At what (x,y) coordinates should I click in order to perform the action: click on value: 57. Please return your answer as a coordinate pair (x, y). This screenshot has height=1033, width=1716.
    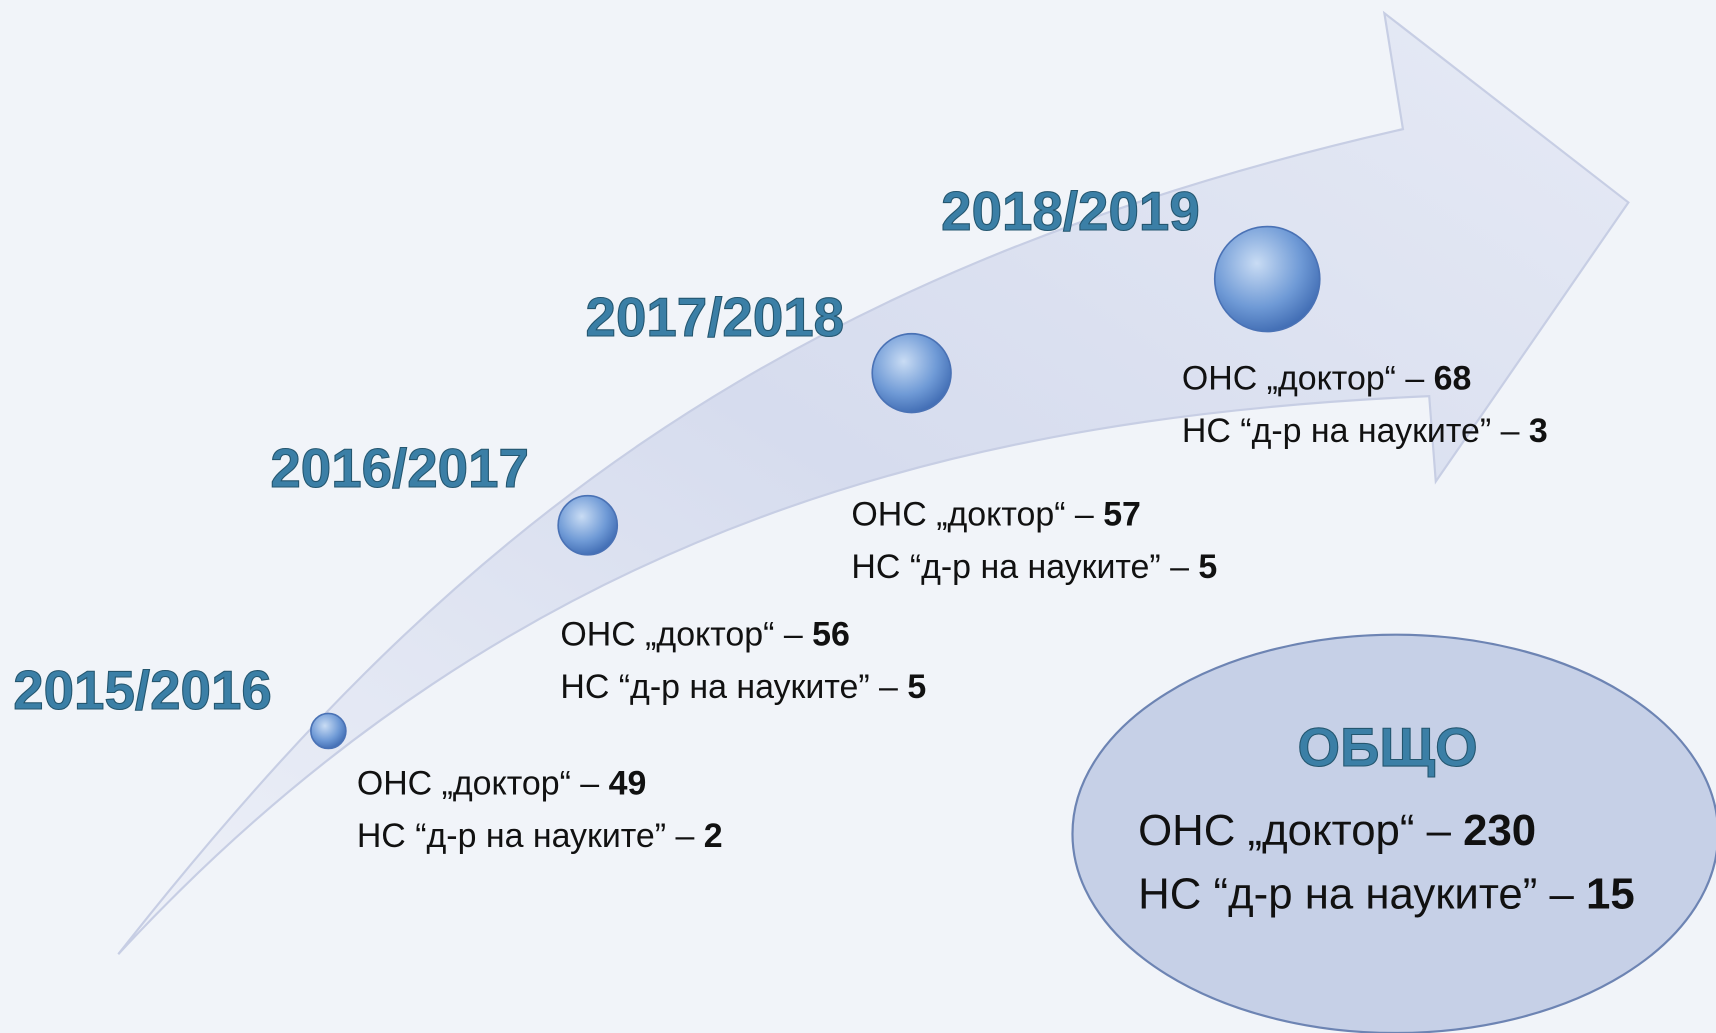
    Looking at the image, I should click on (1122, 514).